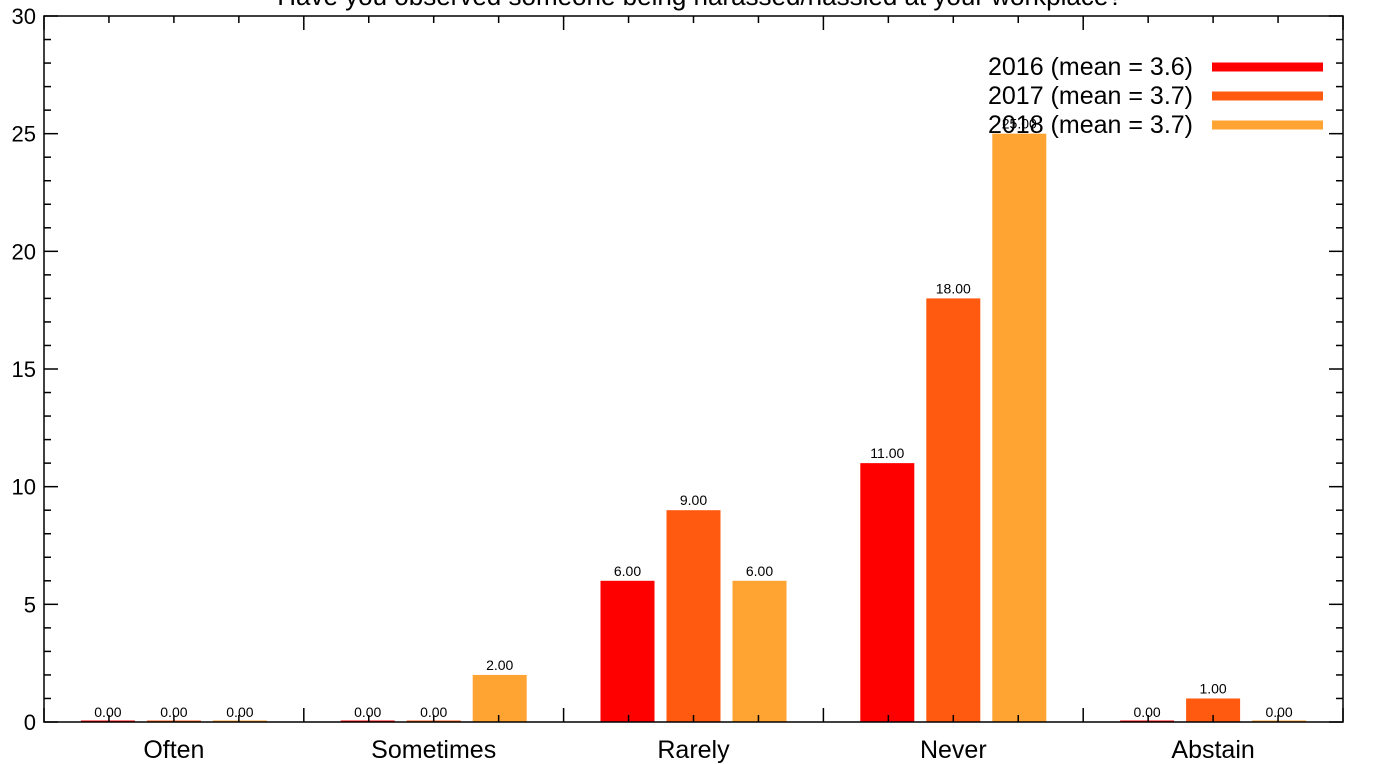  Describe the element at coordinates (24, 251) in the screenshot. I see `y-tick-label: 20` at that location.